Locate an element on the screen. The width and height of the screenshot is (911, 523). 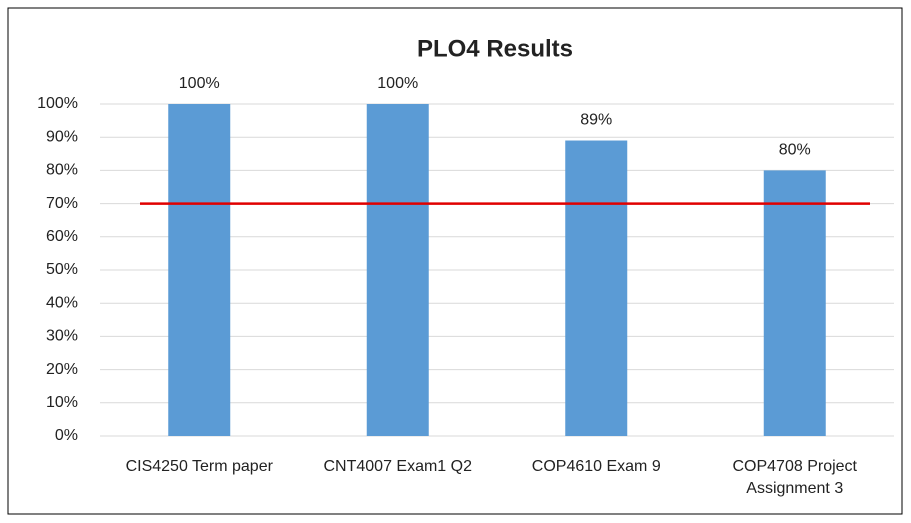
x-tick-label: CNT4007 Exam1 Q2 is located at coordinates (397, 466).